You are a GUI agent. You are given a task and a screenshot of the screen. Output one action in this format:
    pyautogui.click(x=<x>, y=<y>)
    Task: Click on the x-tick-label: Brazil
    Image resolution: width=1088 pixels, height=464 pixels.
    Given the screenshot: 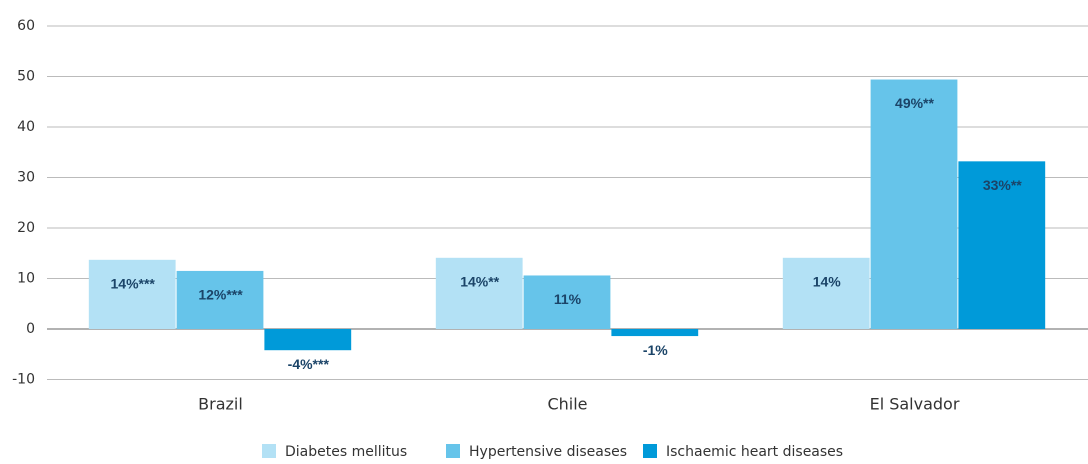 What is the action you would take?
    pyautogui.click(x=220, y=404)
    